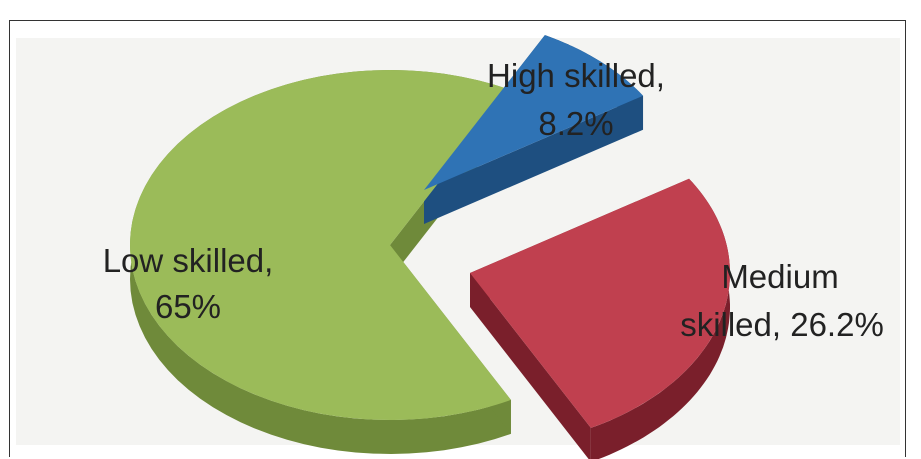  What do you see at coordinates (576, 75) in the screenshot?
I see `slice-label-high-line1: High skilled,` at bounding box center [576, 75].